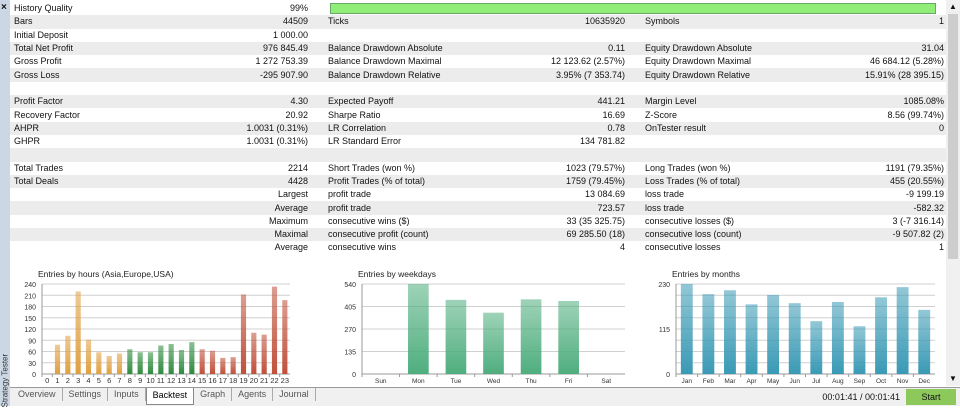  What do you see at coordinates (274, 380) in the screenshot?
I see `x-tick-label: 22` at bounding box center [274, 380].